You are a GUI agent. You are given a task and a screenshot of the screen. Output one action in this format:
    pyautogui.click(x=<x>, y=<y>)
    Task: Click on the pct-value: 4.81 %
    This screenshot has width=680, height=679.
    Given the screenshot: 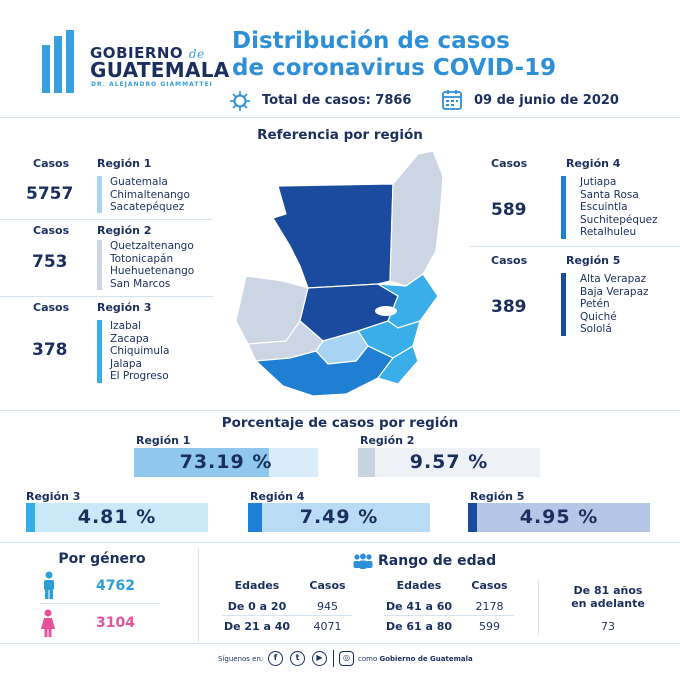 What is the action you would take?
    pyautogui.click(x=117, y=517)
    